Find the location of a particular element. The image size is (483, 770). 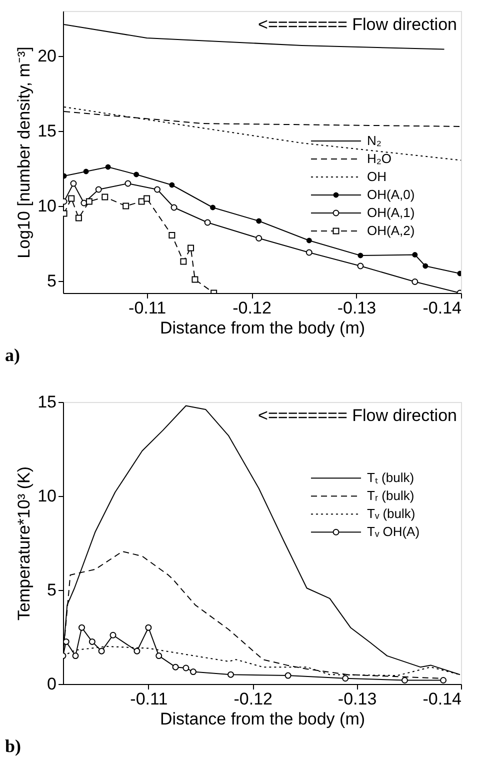

text: a) is located at coordinates (12, 355).